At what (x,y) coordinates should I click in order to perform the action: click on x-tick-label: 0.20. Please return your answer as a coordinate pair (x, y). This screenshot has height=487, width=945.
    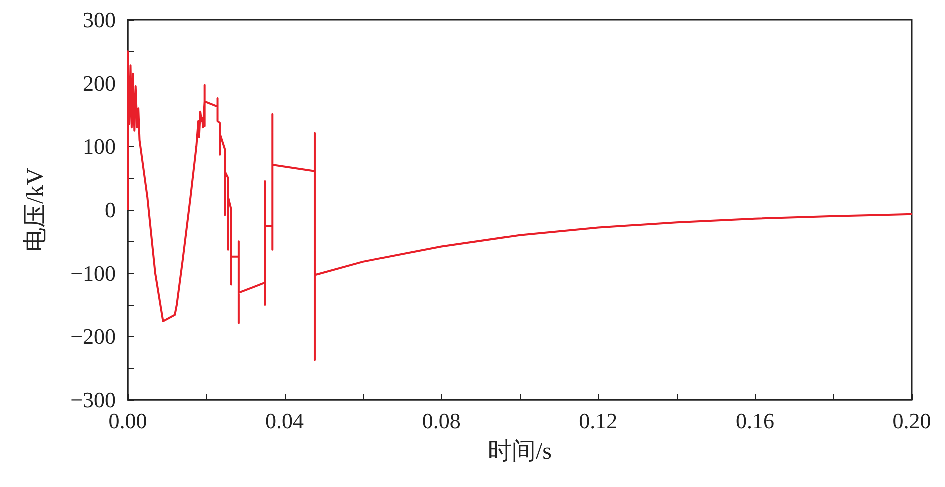
    Looking at the image, I should click on (912, 421).